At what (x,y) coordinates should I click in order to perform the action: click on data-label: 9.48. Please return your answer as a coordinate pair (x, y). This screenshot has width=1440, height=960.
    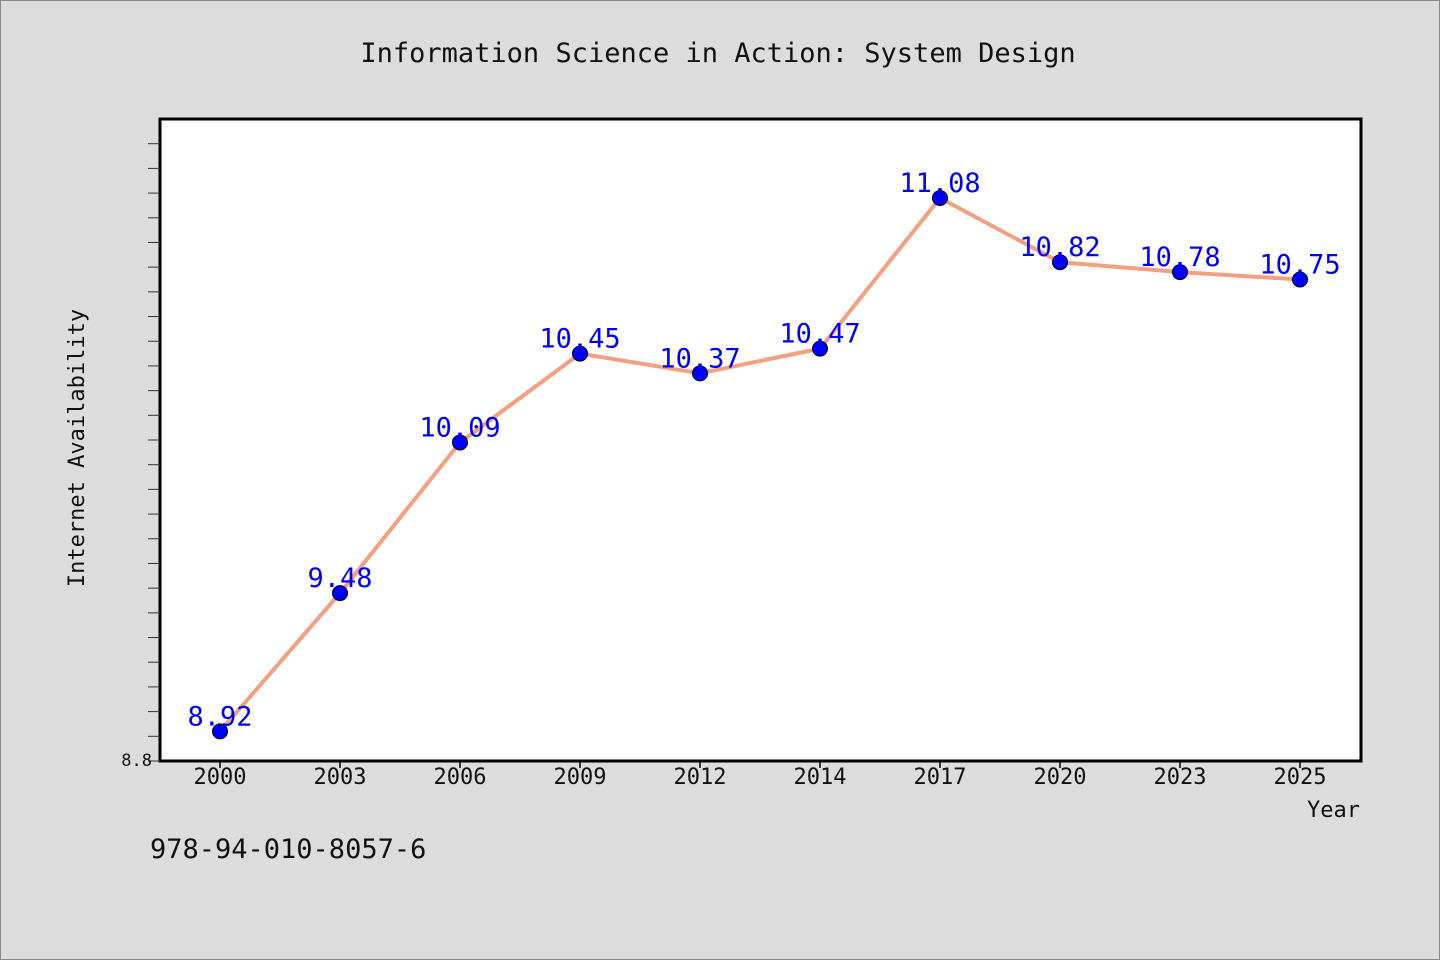
    Looking at the image, I should click on (339, 578).